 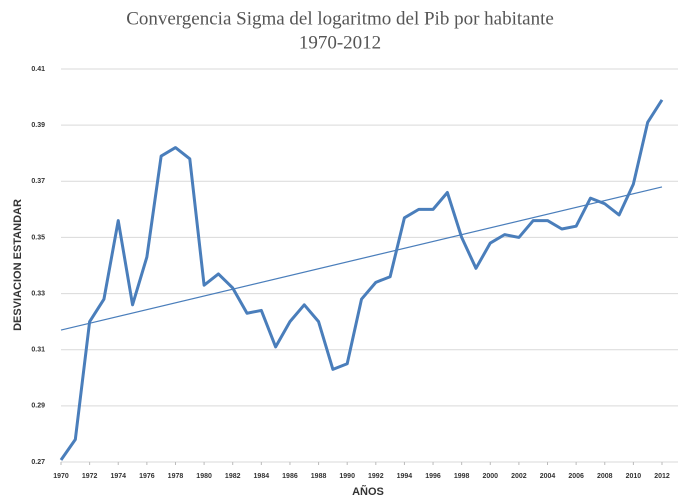 I want to click on x-tick-label: 1978, so click(x=176, y=476).